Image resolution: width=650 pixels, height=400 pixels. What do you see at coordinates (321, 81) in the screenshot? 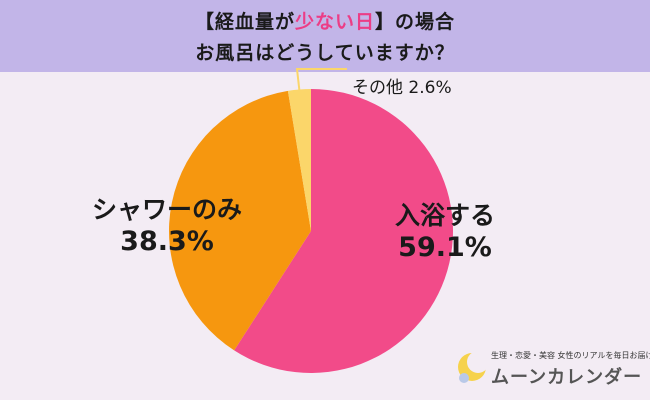
I see `leader-line-other` at bounding box center [321, 81].